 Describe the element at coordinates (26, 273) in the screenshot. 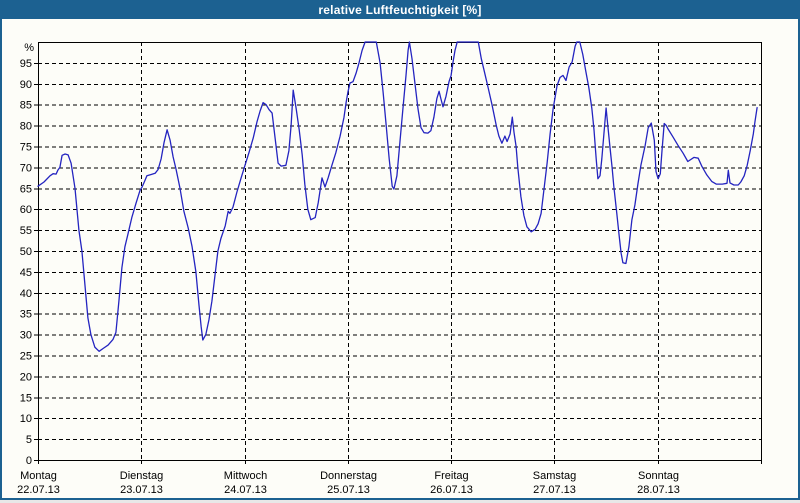

I see `y-tick-label: 45` at that location.